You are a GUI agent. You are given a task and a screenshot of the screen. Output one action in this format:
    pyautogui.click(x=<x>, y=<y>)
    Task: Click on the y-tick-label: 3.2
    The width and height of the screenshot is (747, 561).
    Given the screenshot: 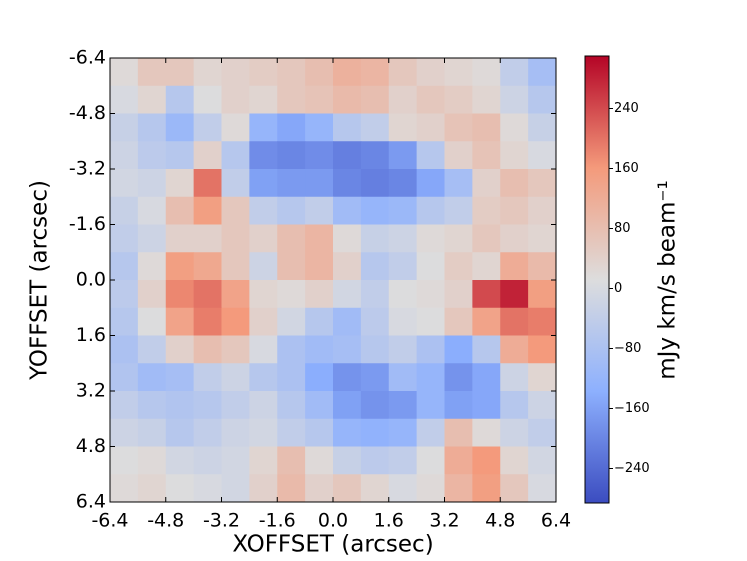 What is the action you would take?
    pyautogui.click(x=91, y=391)
    